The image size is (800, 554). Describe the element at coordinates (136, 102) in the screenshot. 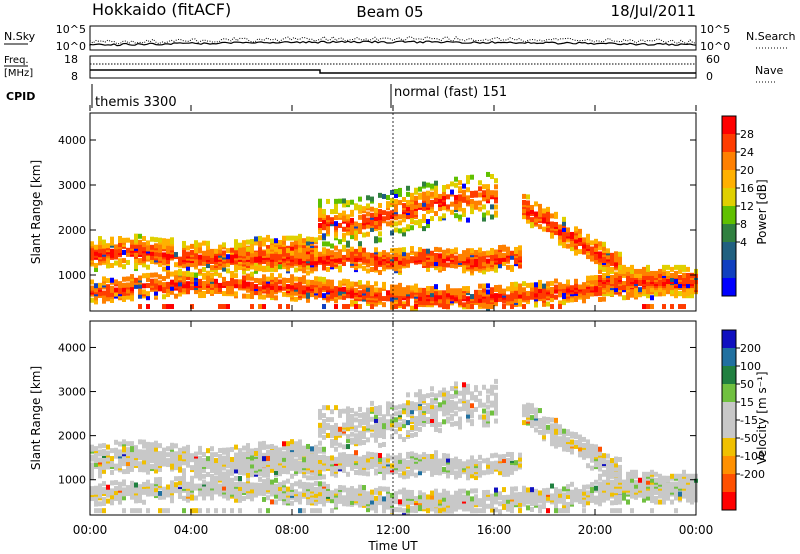

I see `cpid-mode-1: themis 3300` at that location.